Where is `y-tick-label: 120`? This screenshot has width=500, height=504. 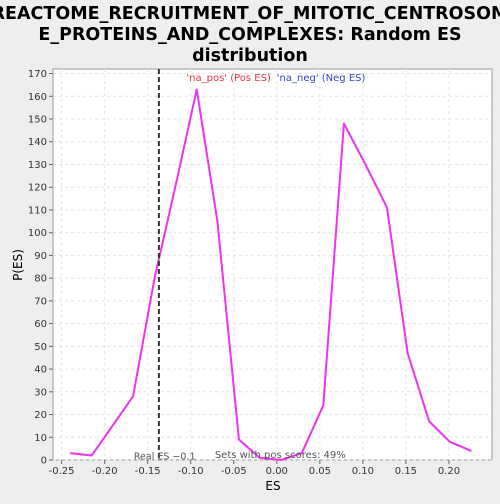 y-tick-label: 120 is located at coordinates (37, 188).